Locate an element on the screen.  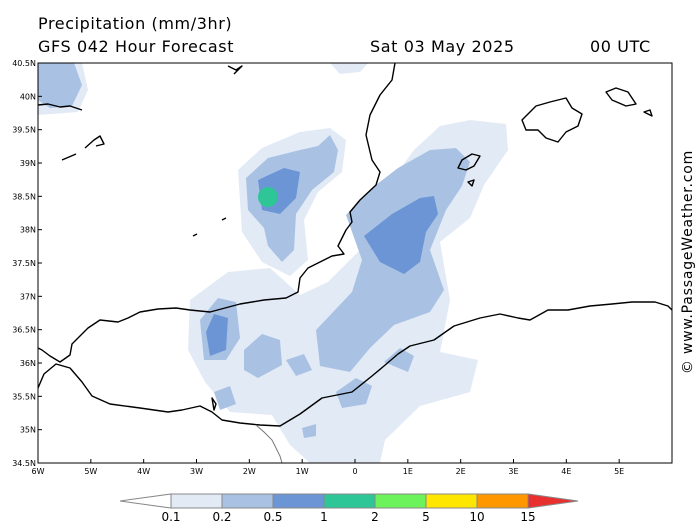
lon-label: 2E is located at coordinates (461, 471).